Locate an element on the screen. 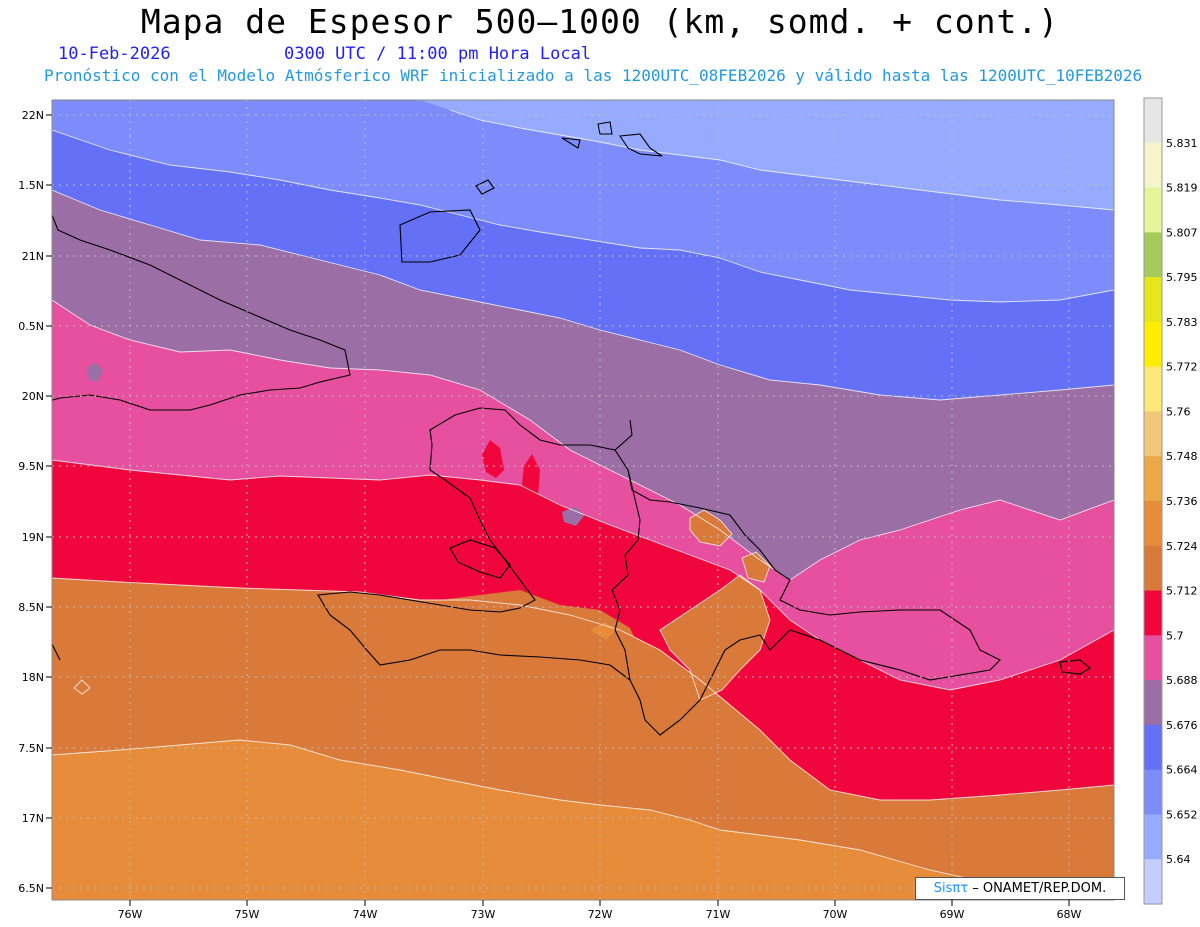 The width and height of the screenshot is (1200, 927). band-orange-spine is located at coordinates (715, 637).